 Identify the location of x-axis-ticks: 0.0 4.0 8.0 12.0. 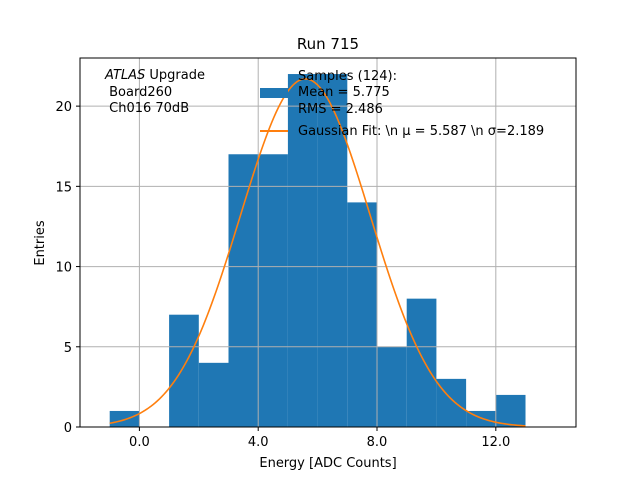
(319, 438).